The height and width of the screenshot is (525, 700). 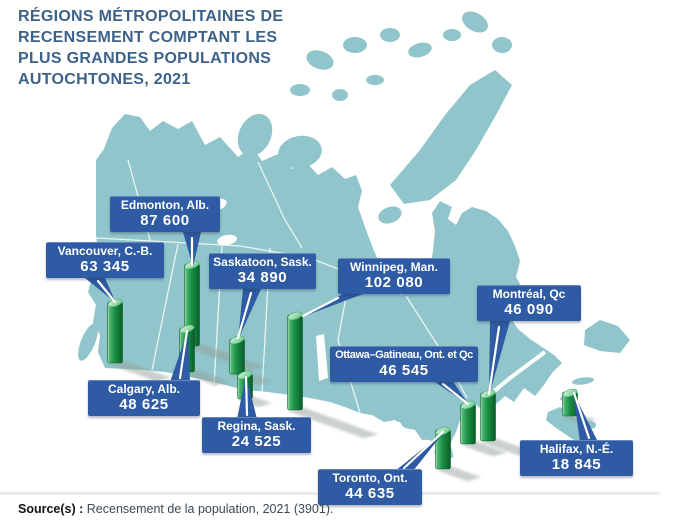 I want to click on city-label-edmonton: Edmonton, Alb. 87 600, so click(x=165, y=214).